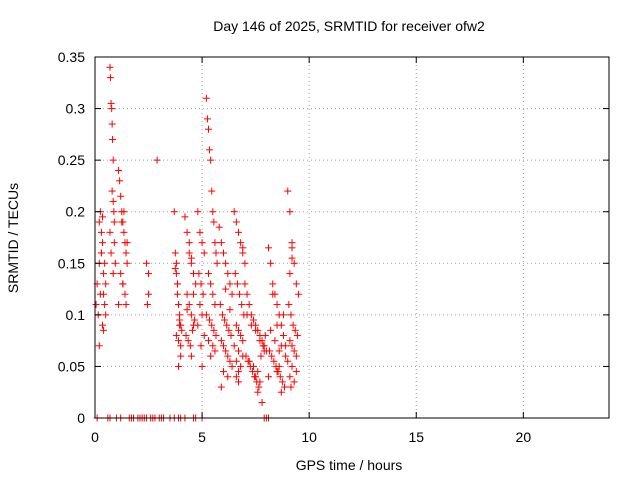 This screenshot has height=480, width=640. Describe the element at coordinates (76, 212) in the screenshot. I see `y-tick-label: 0.2` at that location.